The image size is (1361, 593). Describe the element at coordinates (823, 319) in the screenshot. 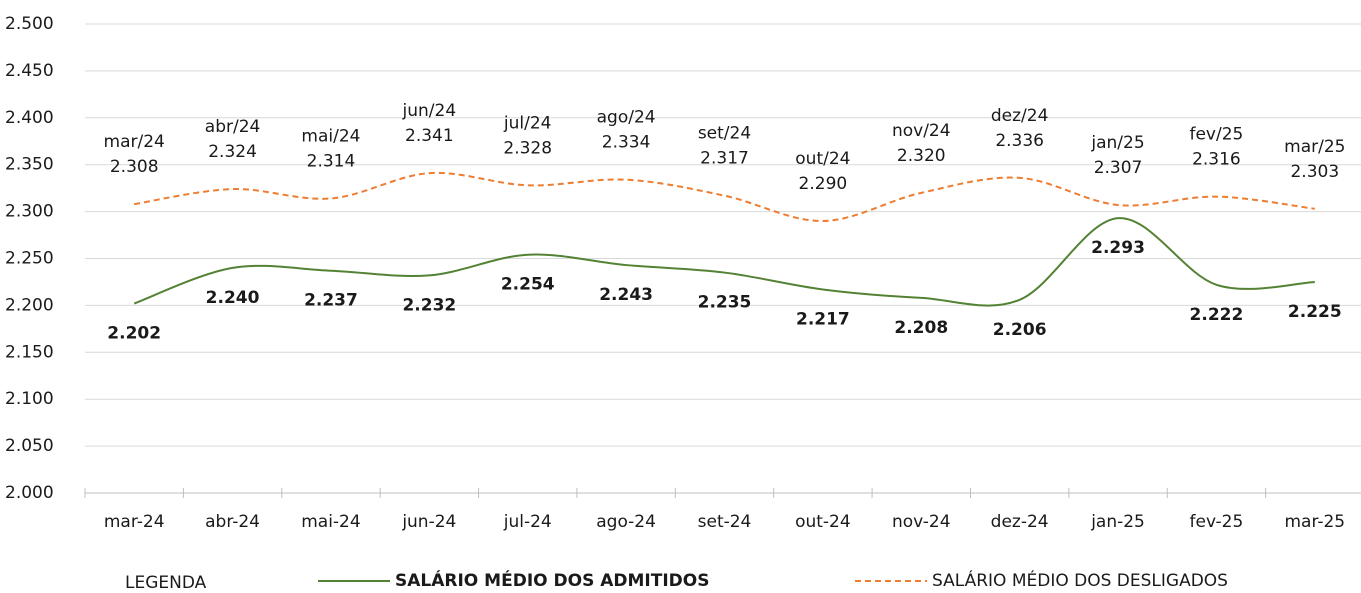

I see `data-label: 2.217` at that location.